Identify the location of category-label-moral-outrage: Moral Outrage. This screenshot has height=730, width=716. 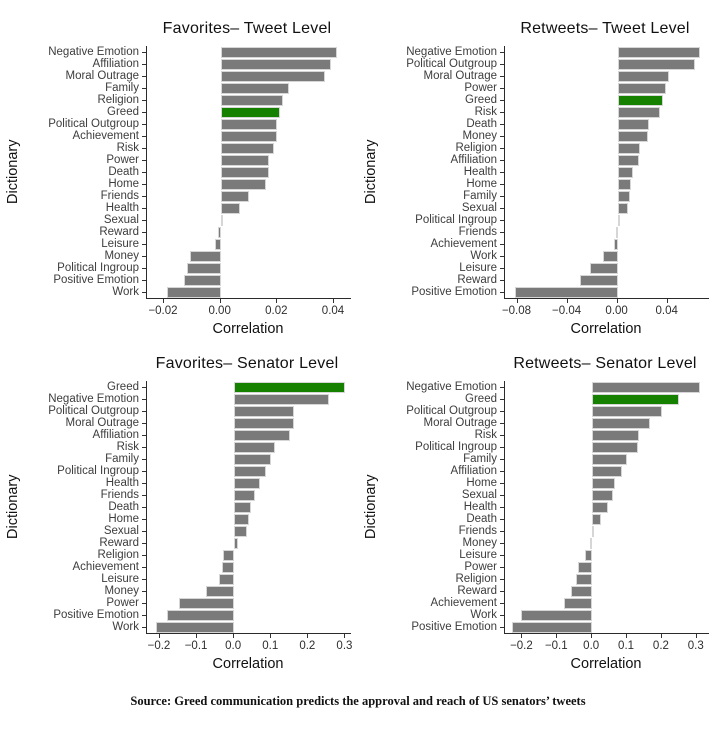
(460, 76).